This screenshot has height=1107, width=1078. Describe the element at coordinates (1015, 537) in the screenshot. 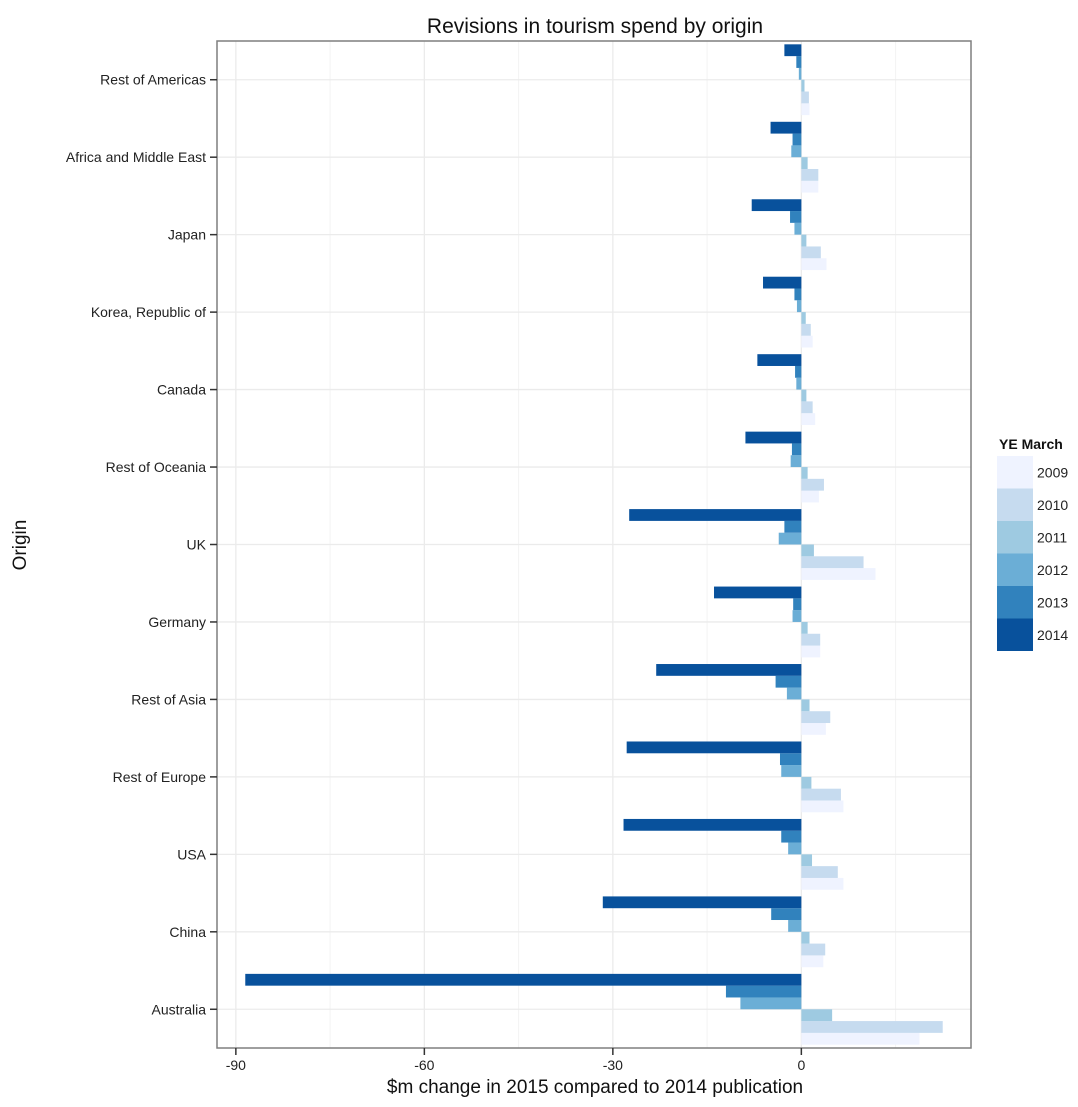

I see `legend-swatch-2011` at that location.